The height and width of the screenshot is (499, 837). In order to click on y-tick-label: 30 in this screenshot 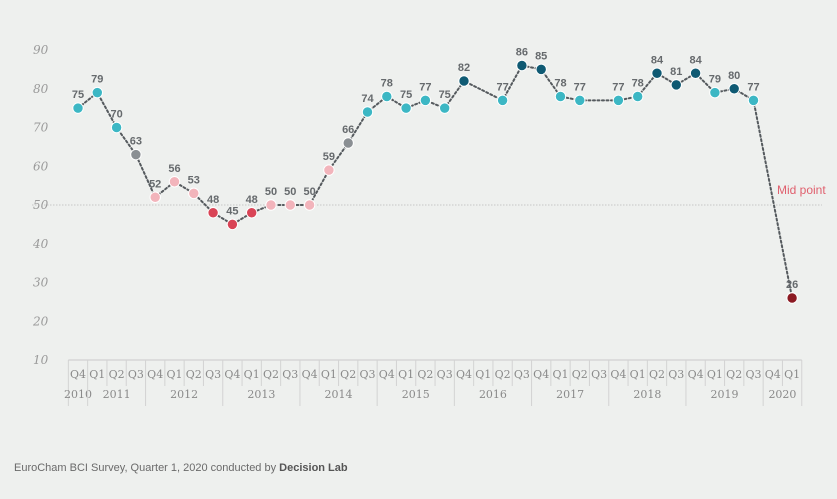, I will do `click(41, 283)`.